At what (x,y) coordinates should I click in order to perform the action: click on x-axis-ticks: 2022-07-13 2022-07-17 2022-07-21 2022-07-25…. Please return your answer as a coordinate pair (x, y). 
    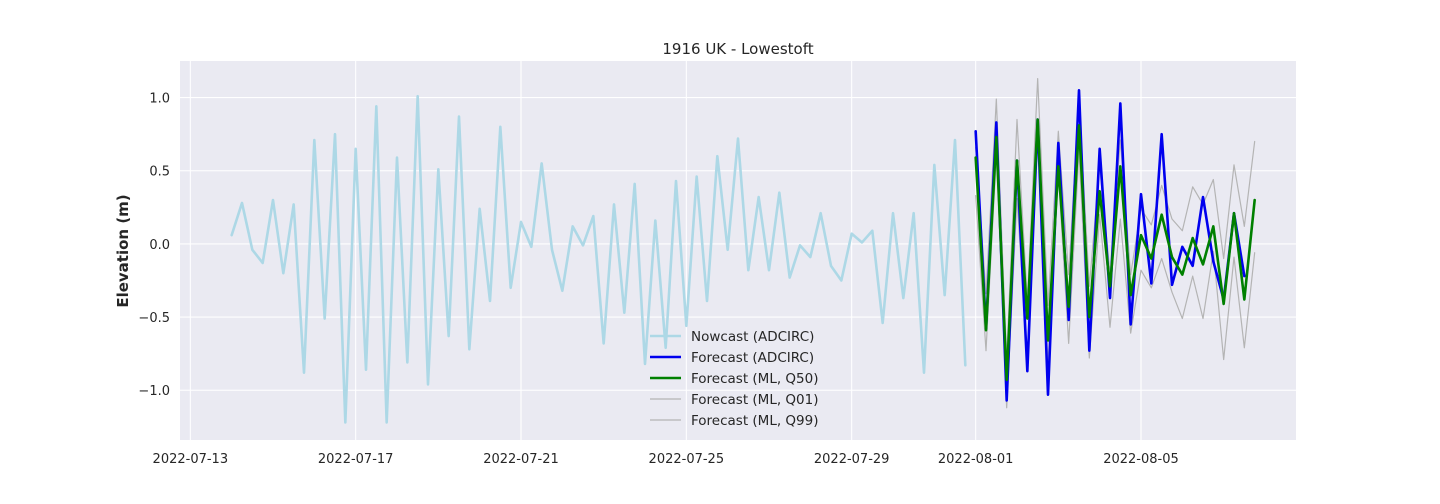
    Looking at the image, I should click on (666, 459).